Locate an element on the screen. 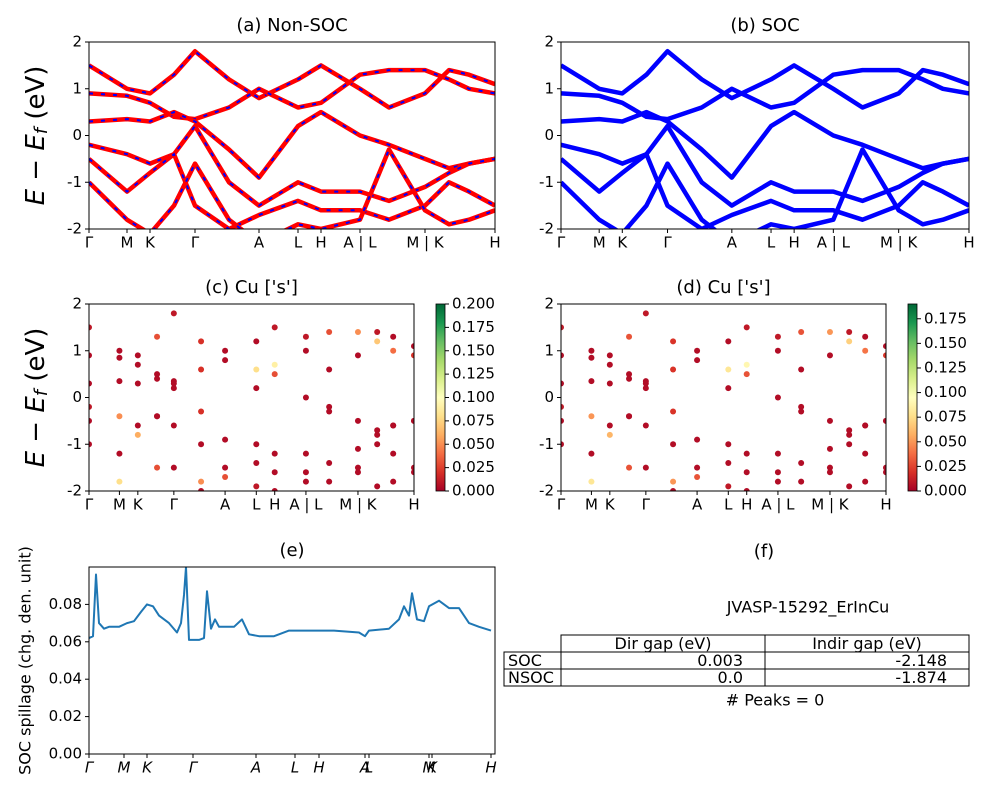 The image size is (1000, 800). y-label-sub: f is located at coordinates (41, 129).